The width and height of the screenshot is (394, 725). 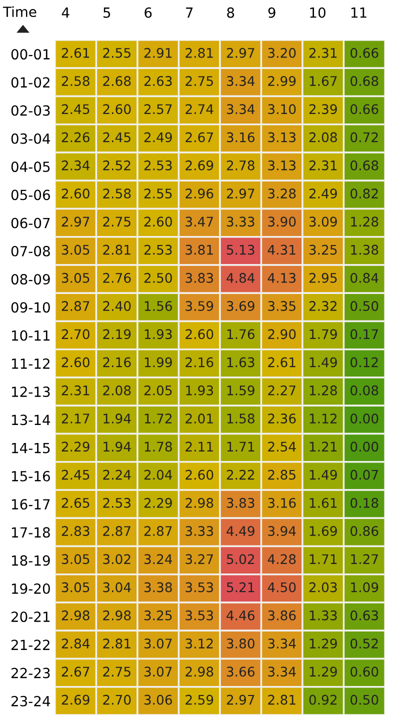 What do you see at coordinates (199, 447) in the screenshot?
I see `data-label: 2.11` at bounding box center [199, 447].